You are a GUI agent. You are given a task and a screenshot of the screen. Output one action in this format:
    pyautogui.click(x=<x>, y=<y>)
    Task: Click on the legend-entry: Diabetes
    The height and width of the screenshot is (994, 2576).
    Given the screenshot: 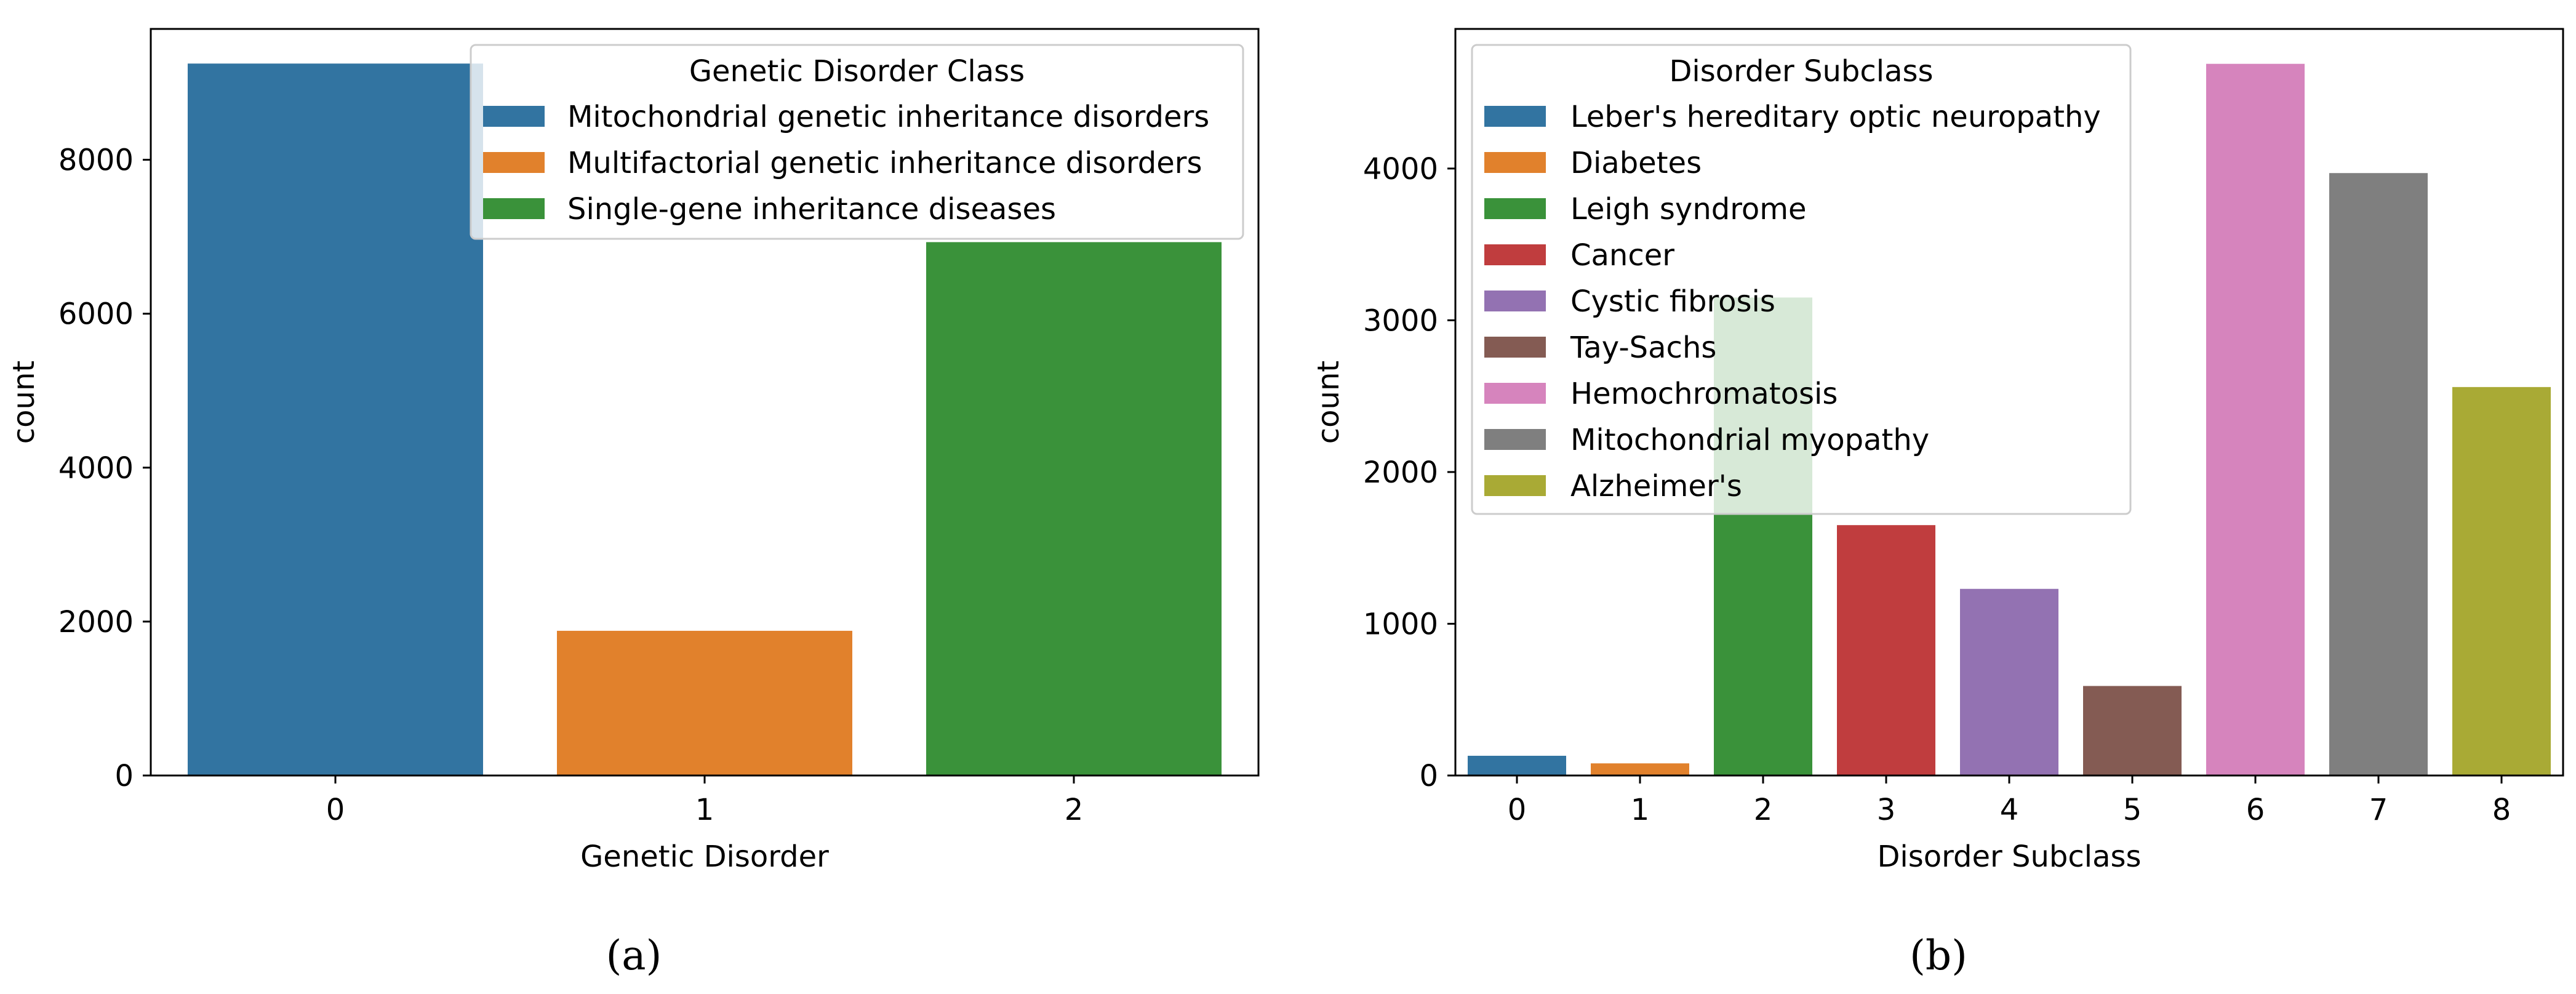 What is the action you would take?
    pyautogui.click(x=1636, y=163)
    